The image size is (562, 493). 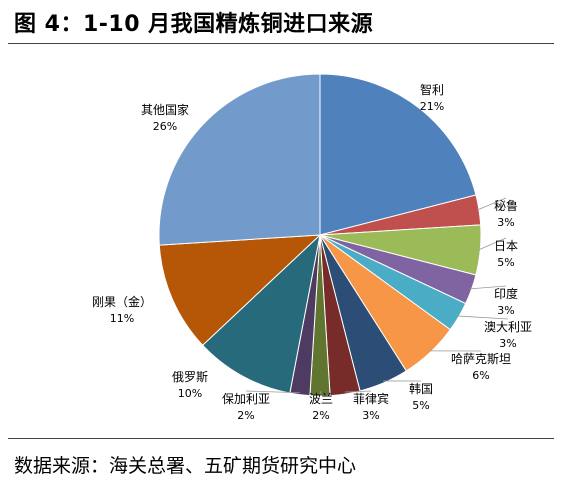 I want to click on title-divider, so click(x=281, y=43).